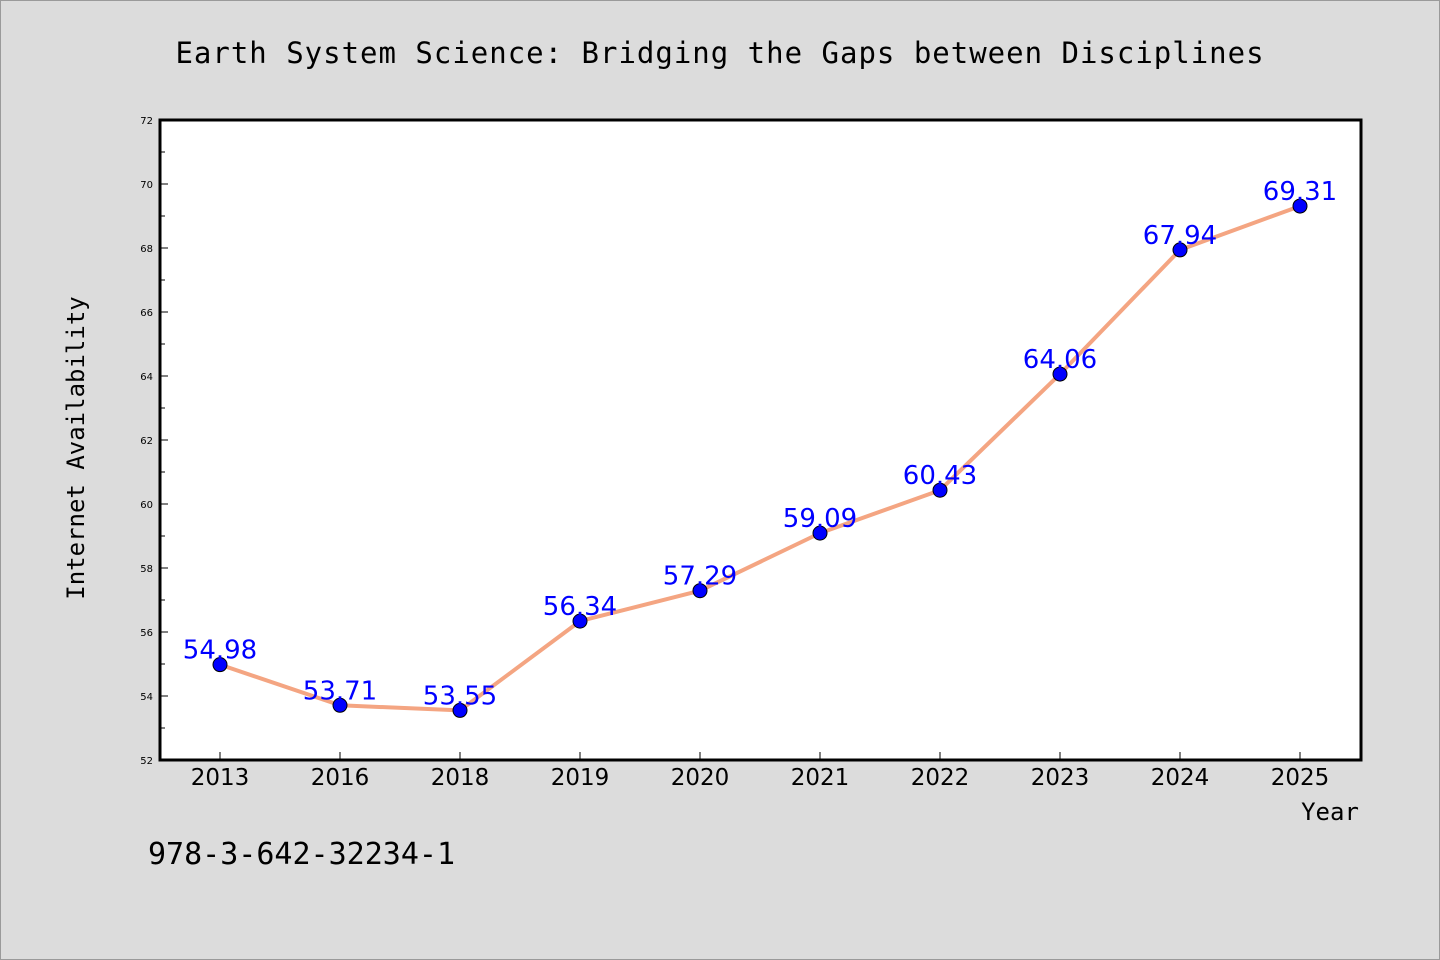 Image resolution: width=1440 pixels, height=960 pixels. I want to click on isbn-text: 978-3-642-32234-1, so click(301, 854).